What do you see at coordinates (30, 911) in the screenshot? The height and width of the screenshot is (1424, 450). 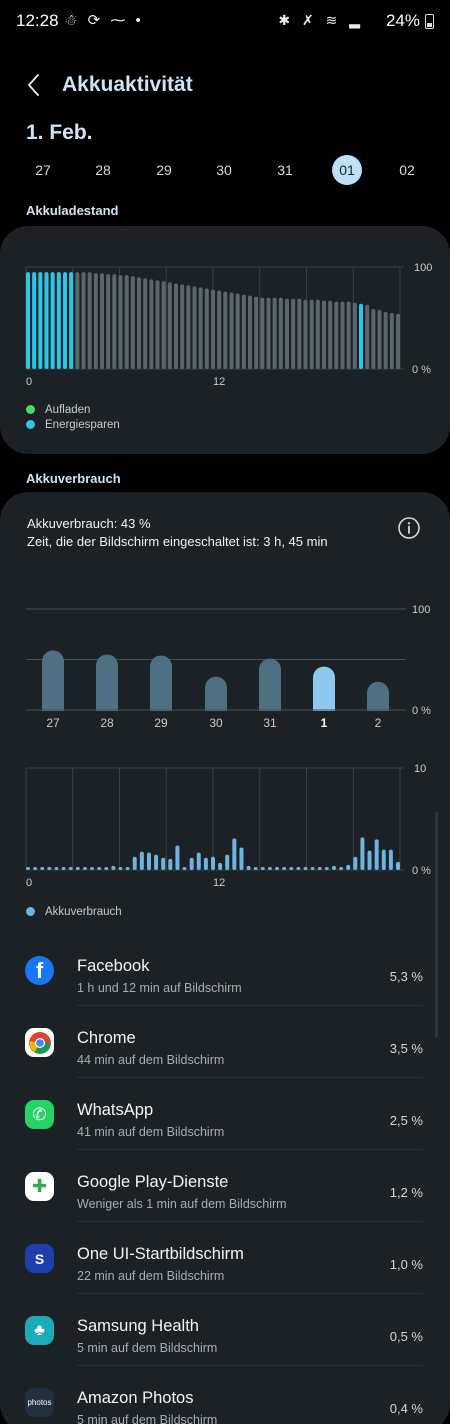 I see `usage-dot-icon` at bounding box center [30, 911].